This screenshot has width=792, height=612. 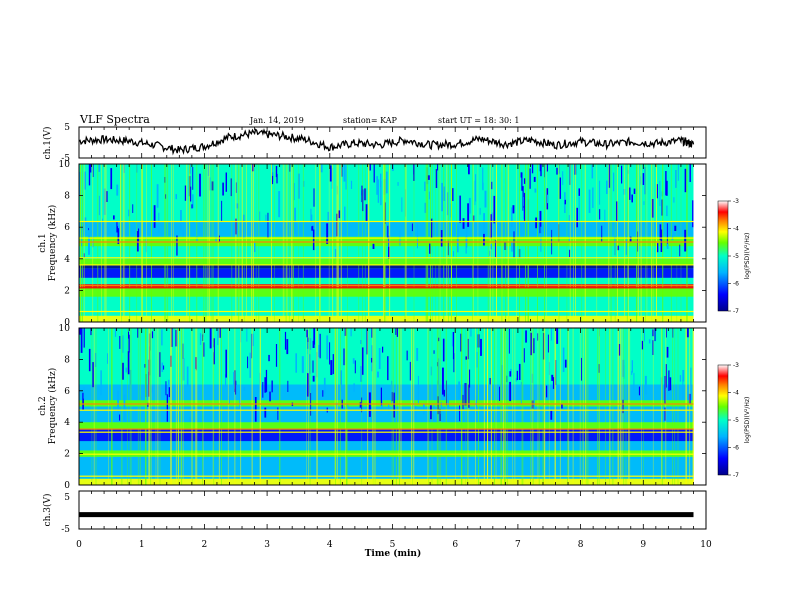 I want to click on spectrogram-emission-line, so click(x=386, y=410).